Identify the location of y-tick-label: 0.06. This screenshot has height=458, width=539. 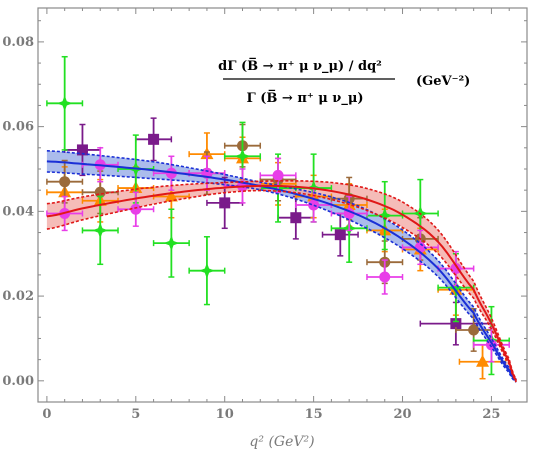
(18, 127).